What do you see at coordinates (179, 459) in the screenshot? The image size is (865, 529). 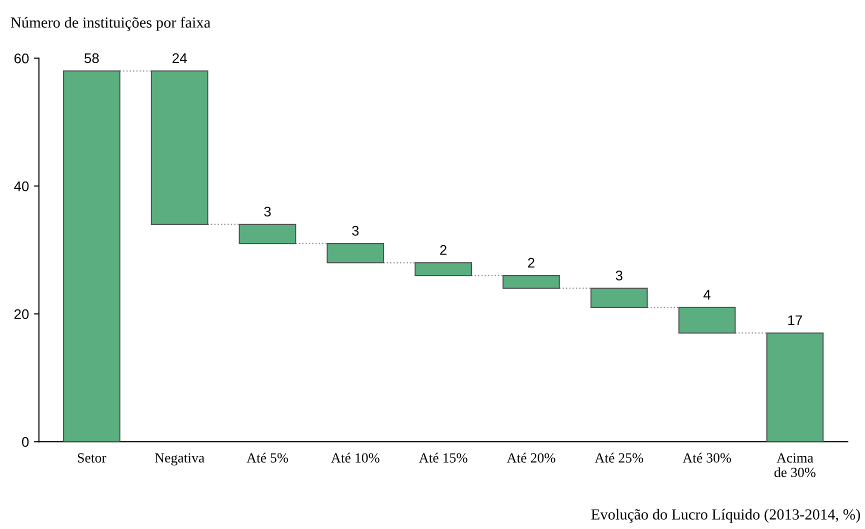 I see `x-tick-label: Negativa` at bounding box center [179, 459].